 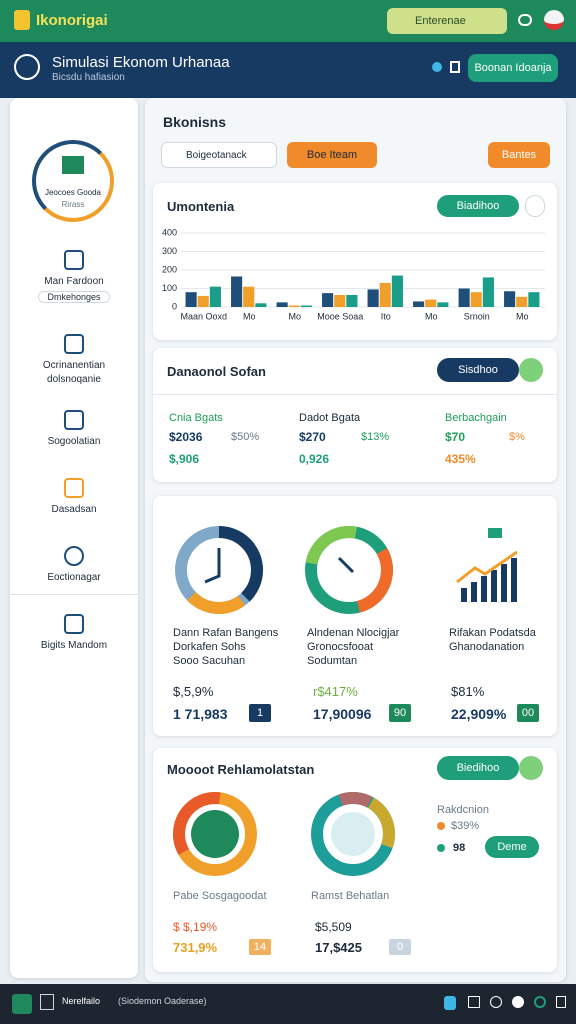 What do you see at coordinates (169, 269) in the screenshot?
I see `y-tick-label: 200` at bounding box center [169, 269].